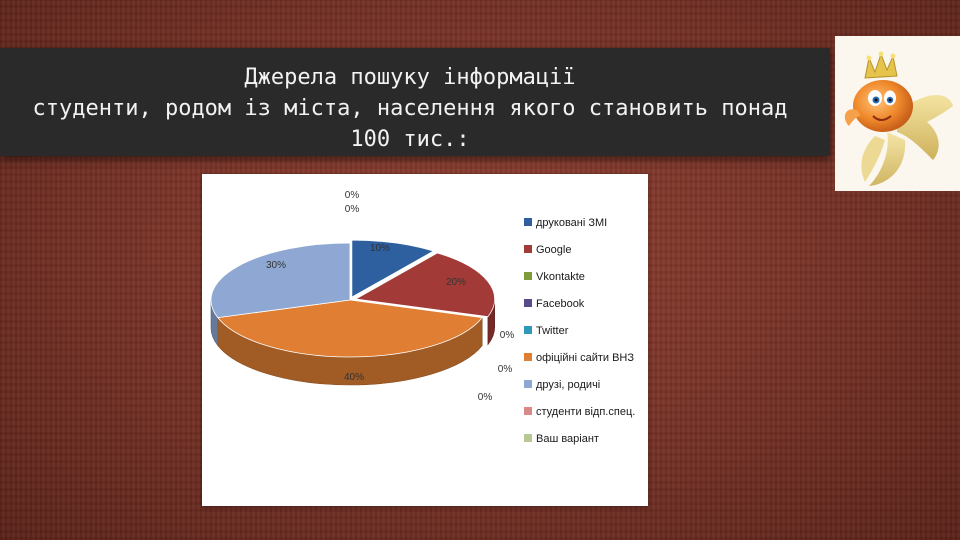 The image size is (960, 540). What do you see at coordinates (898, 118) in the screenshot?
I see `goldfish-illustration` at bounding box center [898, 118].